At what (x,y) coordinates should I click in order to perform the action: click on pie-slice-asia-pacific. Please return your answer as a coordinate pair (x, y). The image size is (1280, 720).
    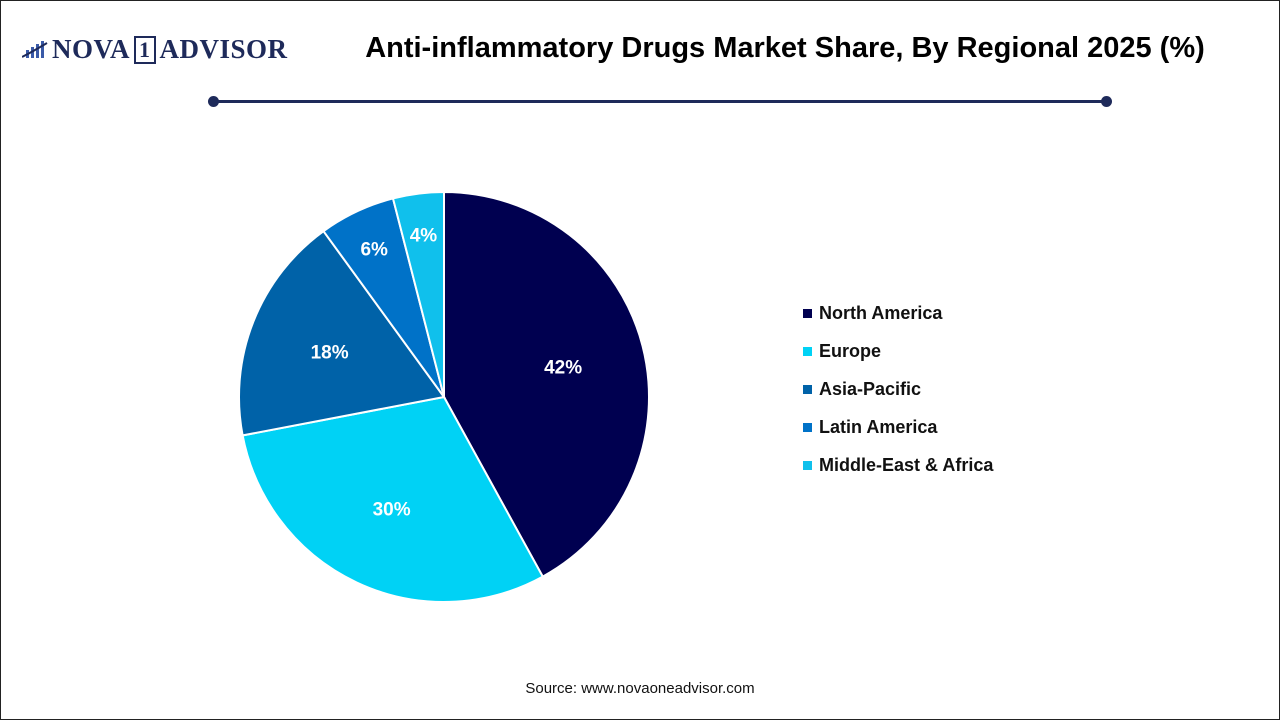
    Looking at the image, I should click on (342, 333).